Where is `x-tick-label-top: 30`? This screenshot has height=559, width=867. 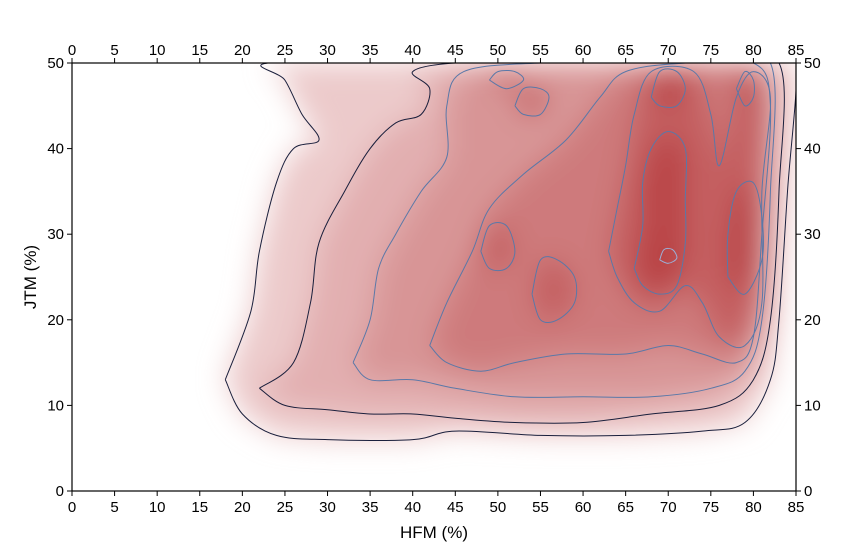
x-tick-label-top: 30 is located at coordinates (327, 50).